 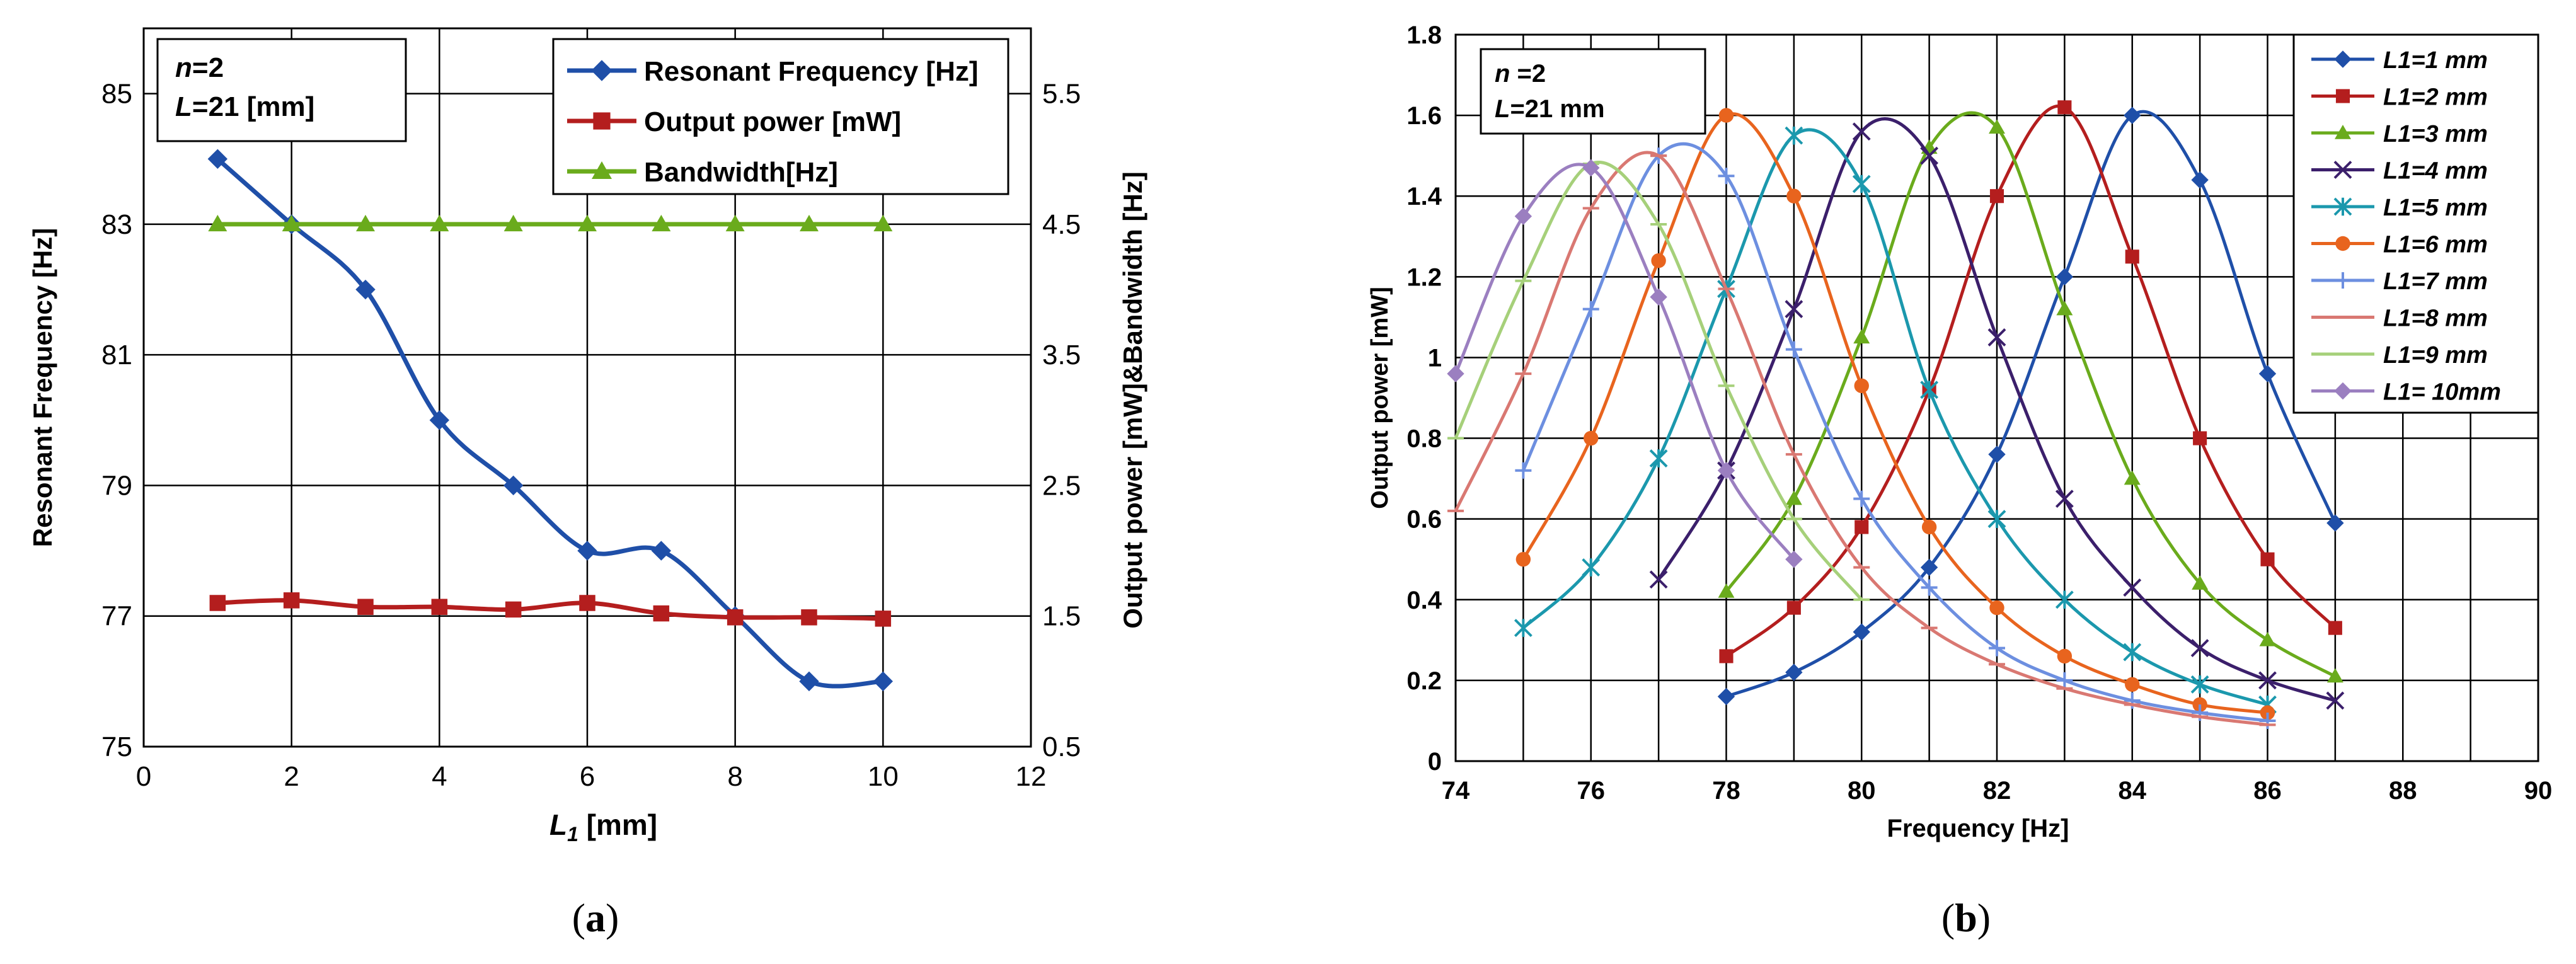 What do you see at coordinates (1061, 94) in the screenshot?
I see `y-tick-label-right: 5.5` at bounding box center [1061, 94].